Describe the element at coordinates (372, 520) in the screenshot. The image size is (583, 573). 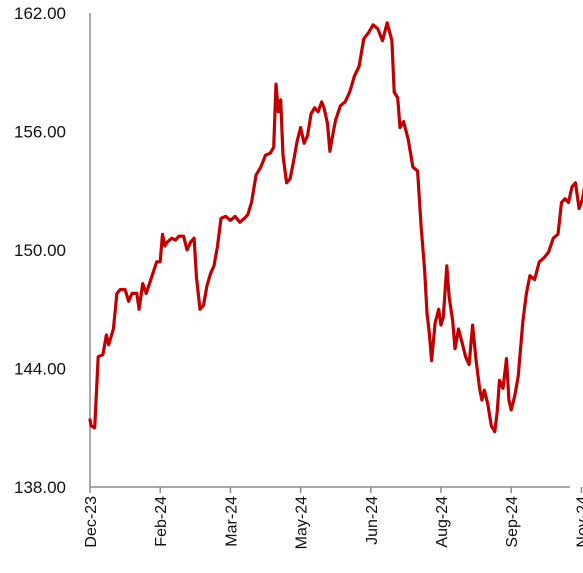
I see `x-tick-label: Jun-24` at that location.